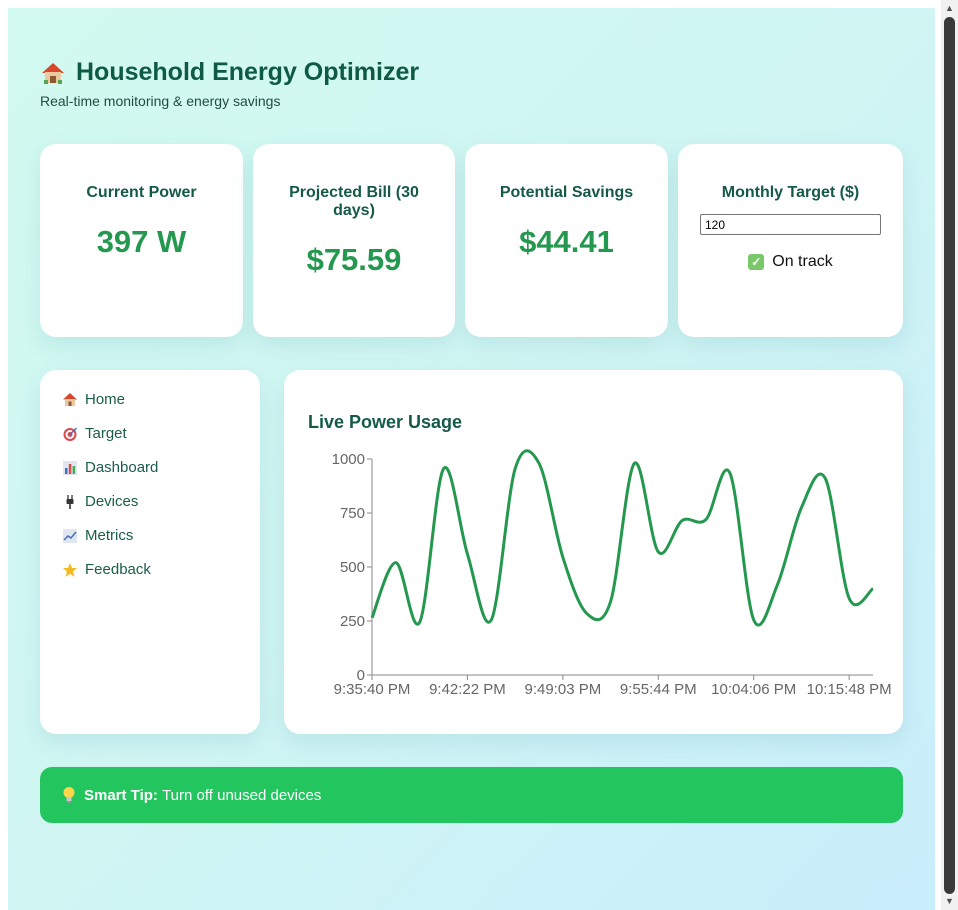 The width and height of the screenshot is (958, 910). I want to click on vertical-scrollbar: ▲ ▼, so click(949, 455).